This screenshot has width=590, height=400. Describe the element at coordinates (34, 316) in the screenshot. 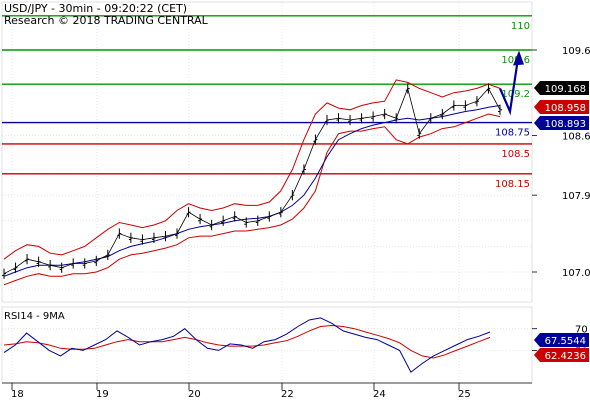

I see `rsi-label: RSI14 - 9MA` at that location.